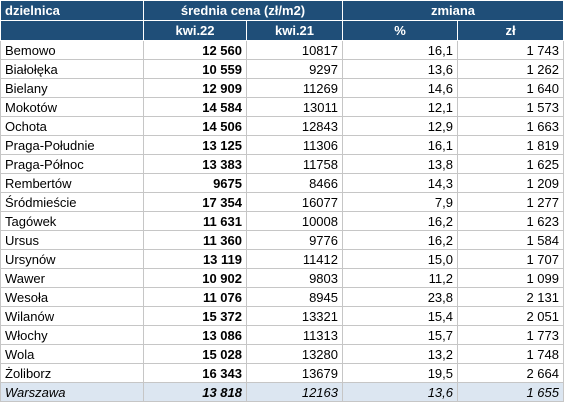 Image resolution: width=564 pixels, height=402 pixels. What do you see at coordinates (400, 202) in the screenshot?
I see `change-pct: 7,9` at bounding box center [400, 202].